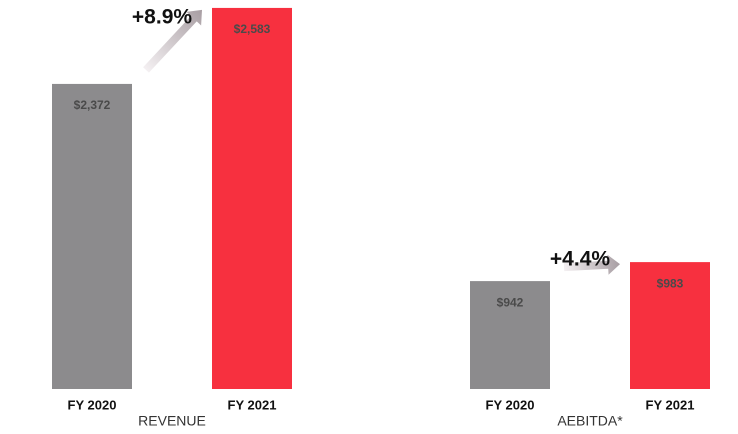 This screenshot has width=738, height=434. What do you see at coordinates (510, 302) in the screenshot?
I see `value-label: $942` at bounding box center [510, 302].